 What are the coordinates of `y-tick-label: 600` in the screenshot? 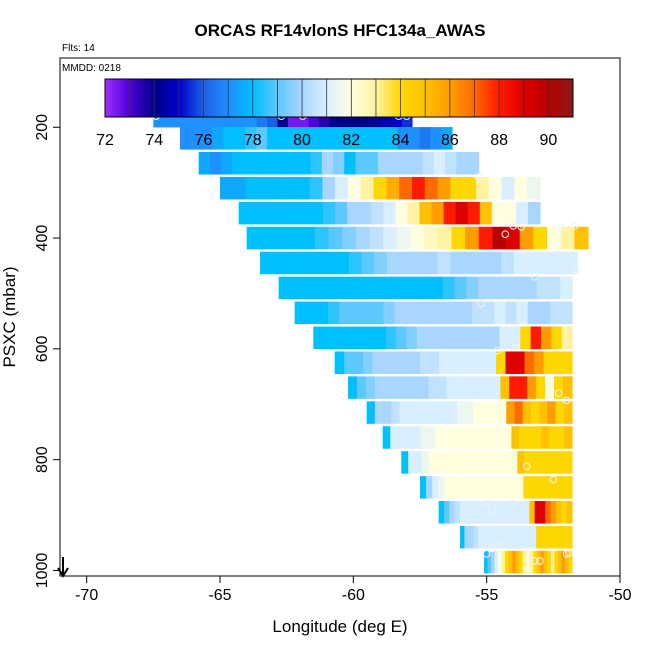 It's located at (42, 348).